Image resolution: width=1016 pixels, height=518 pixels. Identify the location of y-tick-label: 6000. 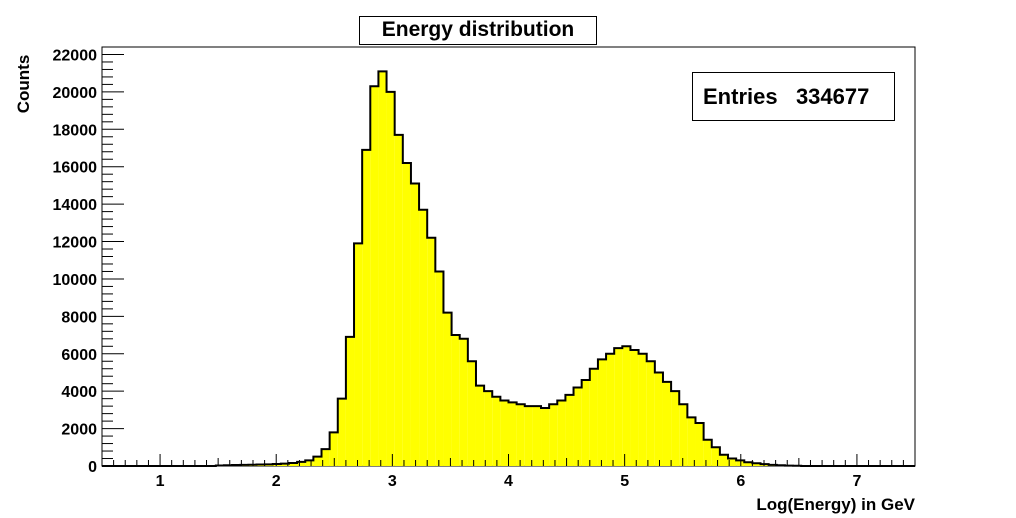
(79, 355).